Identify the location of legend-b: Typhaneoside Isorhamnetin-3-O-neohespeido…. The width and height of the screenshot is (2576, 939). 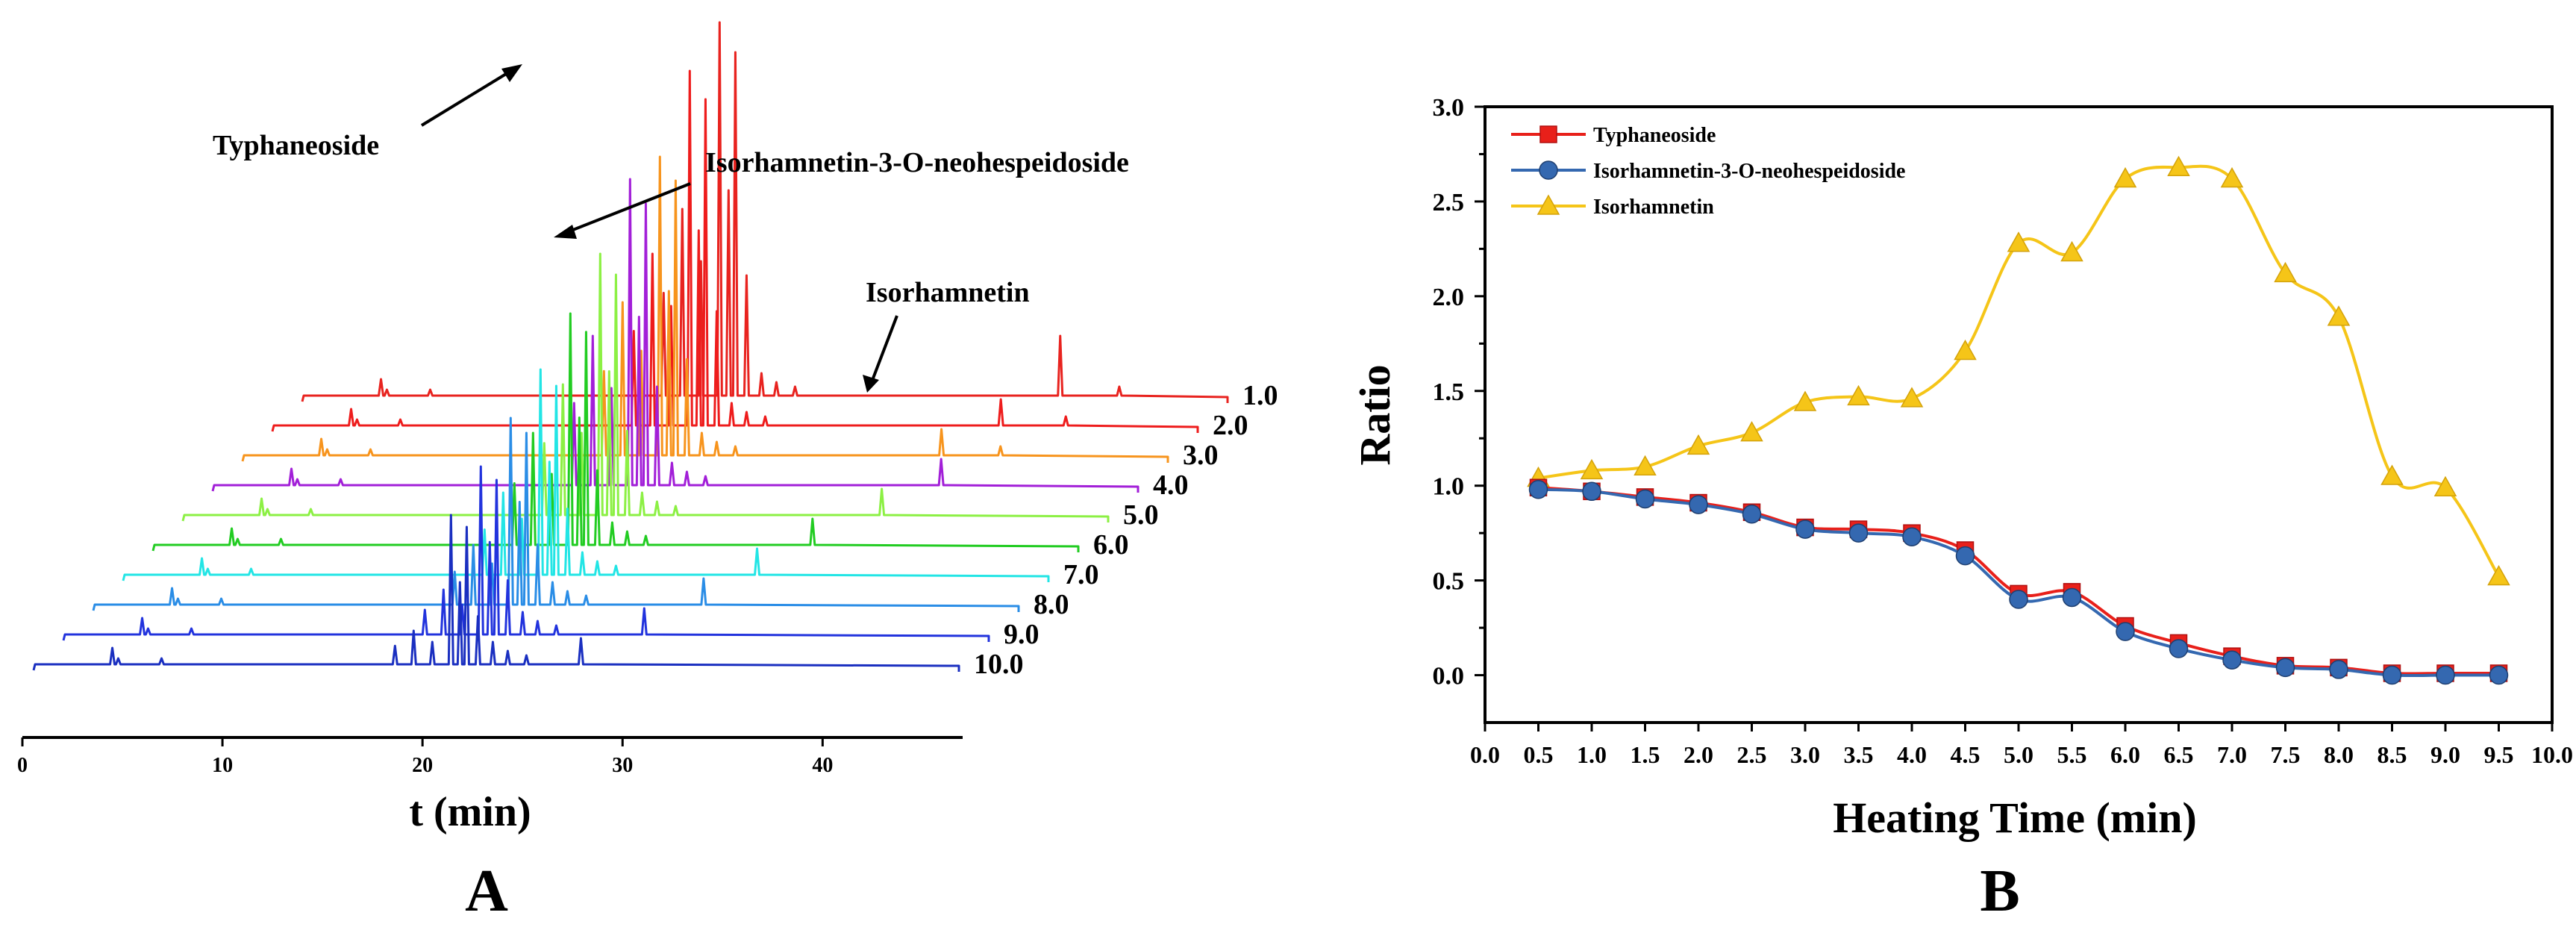
(1708, 171).